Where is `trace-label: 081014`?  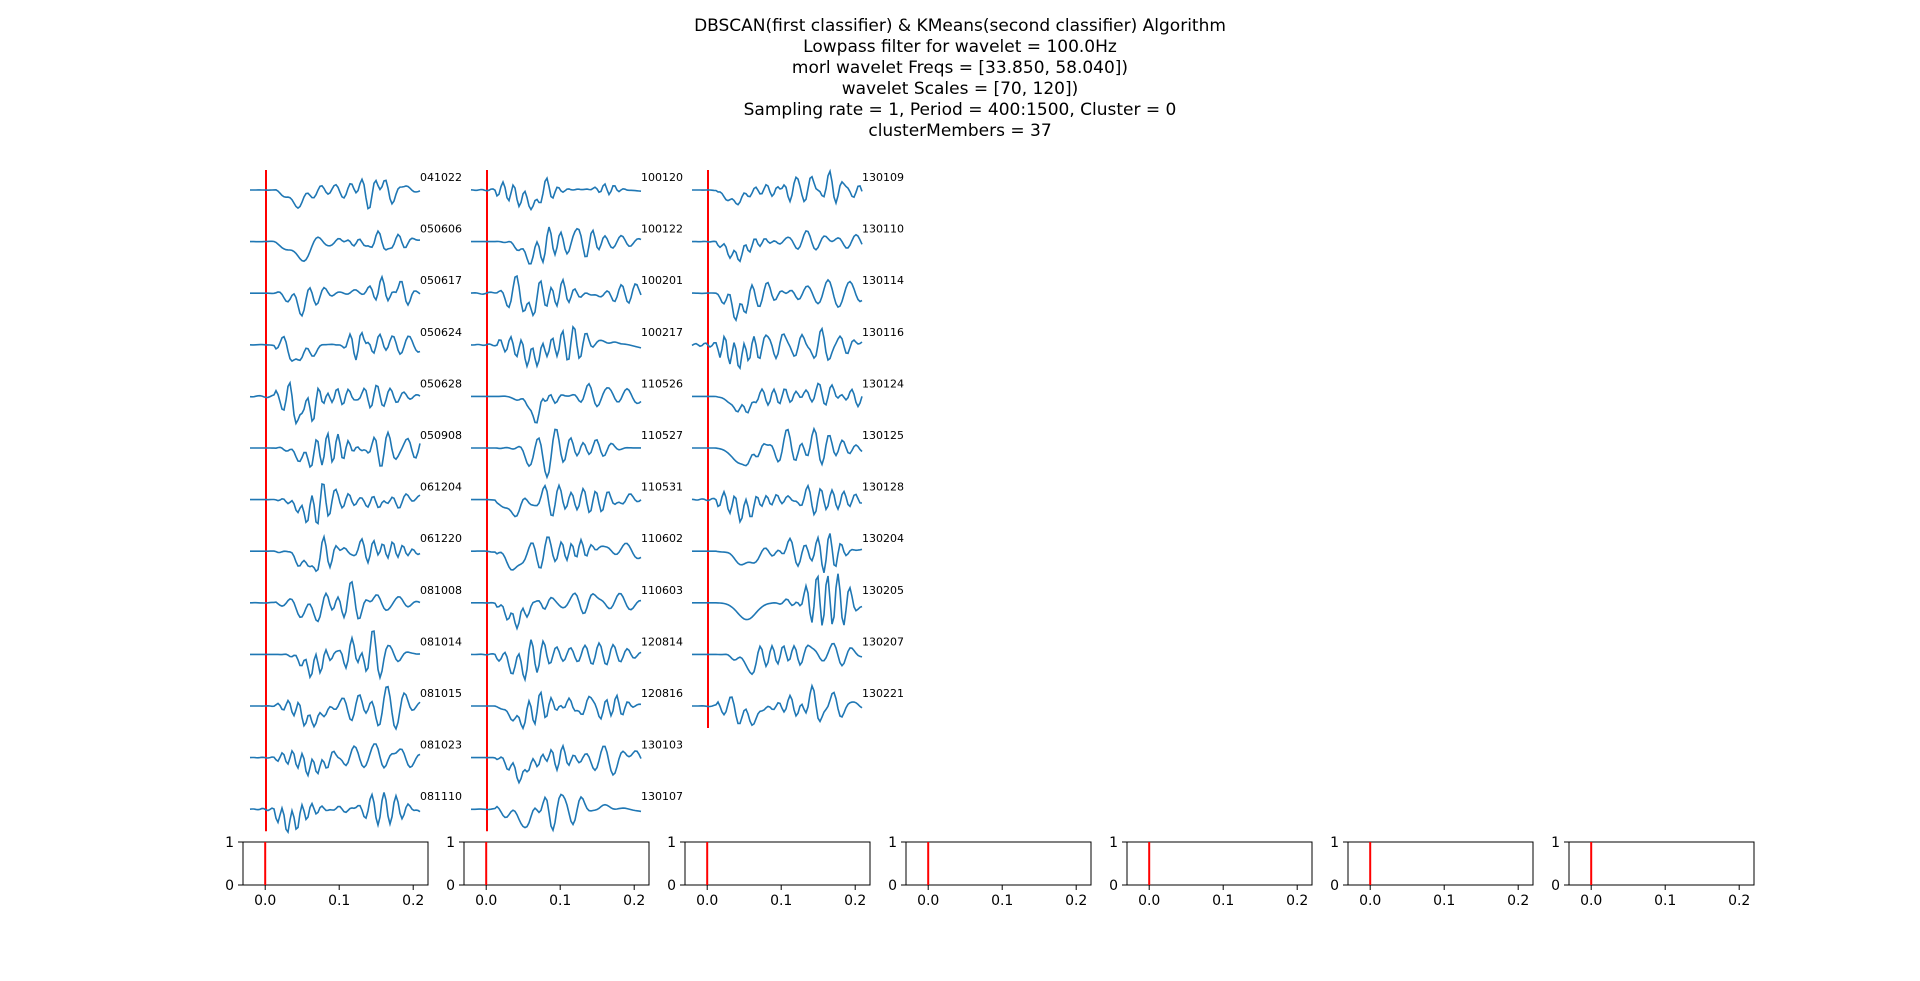
trace-label: 081014 is located at coordinates (441, 641).